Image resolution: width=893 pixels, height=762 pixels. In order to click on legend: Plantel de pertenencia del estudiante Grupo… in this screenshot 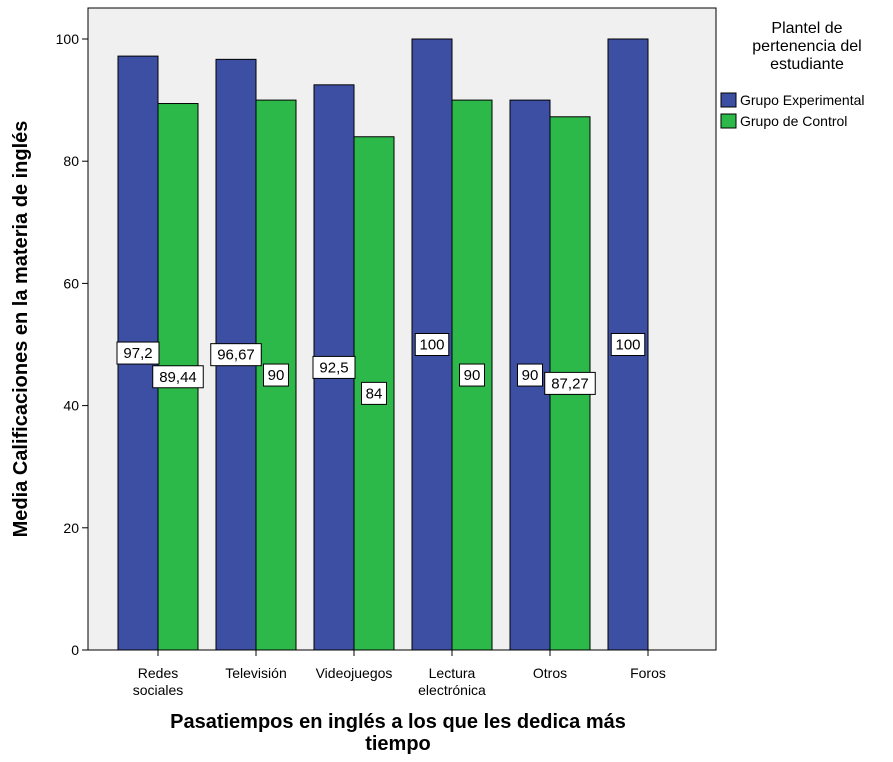, I will do `click(792, 74)`.